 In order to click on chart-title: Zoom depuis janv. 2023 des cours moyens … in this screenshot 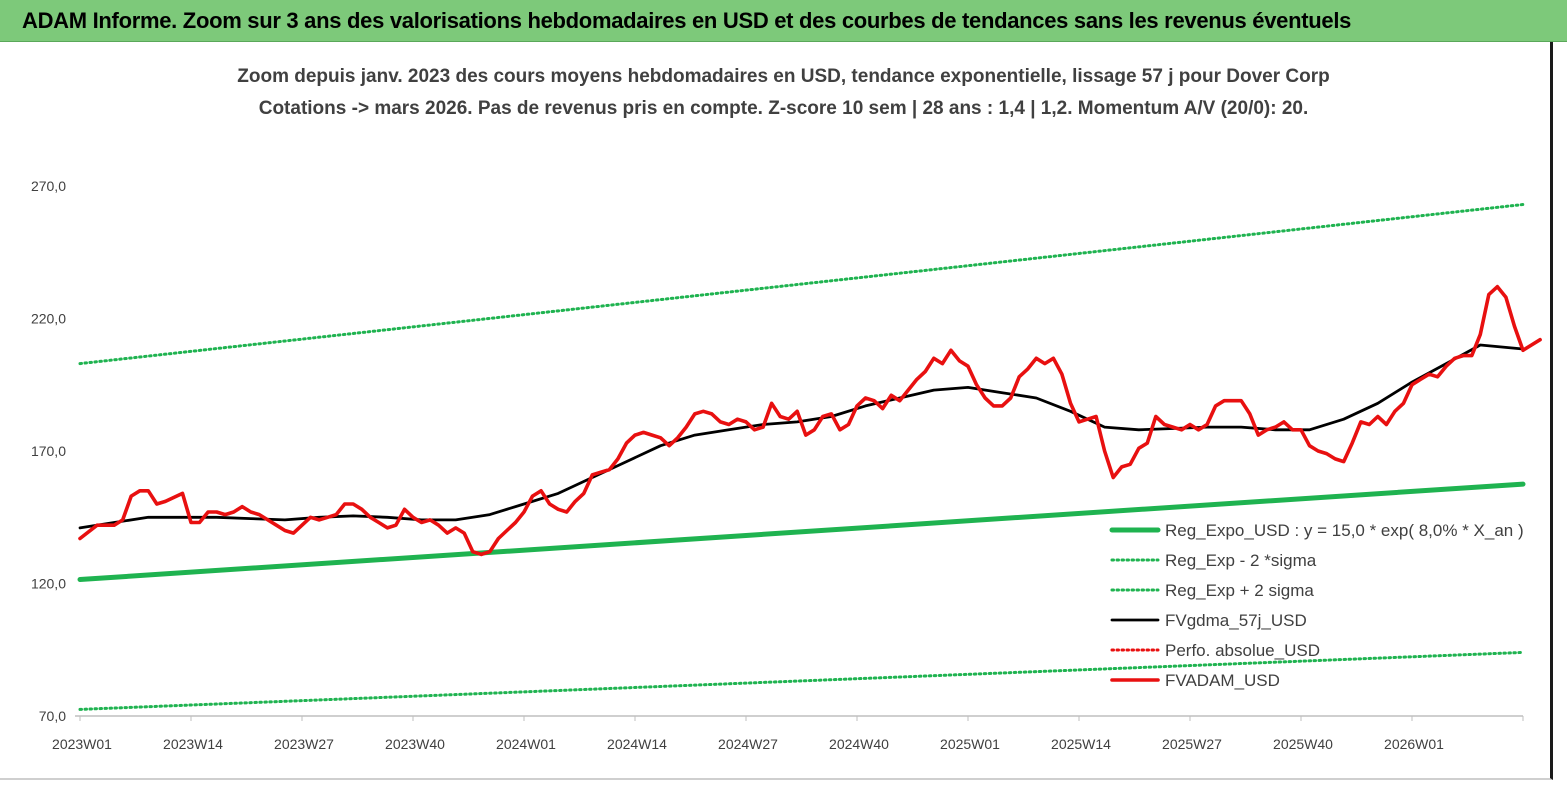, I will do `click(783, 76)`.